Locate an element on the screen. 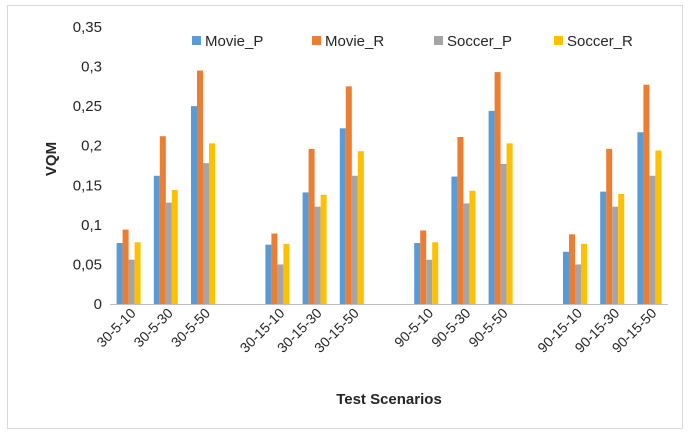 This screenshot has width=692, height=436. y-tick-label: 0,25 is located at coordinates (87, 106).